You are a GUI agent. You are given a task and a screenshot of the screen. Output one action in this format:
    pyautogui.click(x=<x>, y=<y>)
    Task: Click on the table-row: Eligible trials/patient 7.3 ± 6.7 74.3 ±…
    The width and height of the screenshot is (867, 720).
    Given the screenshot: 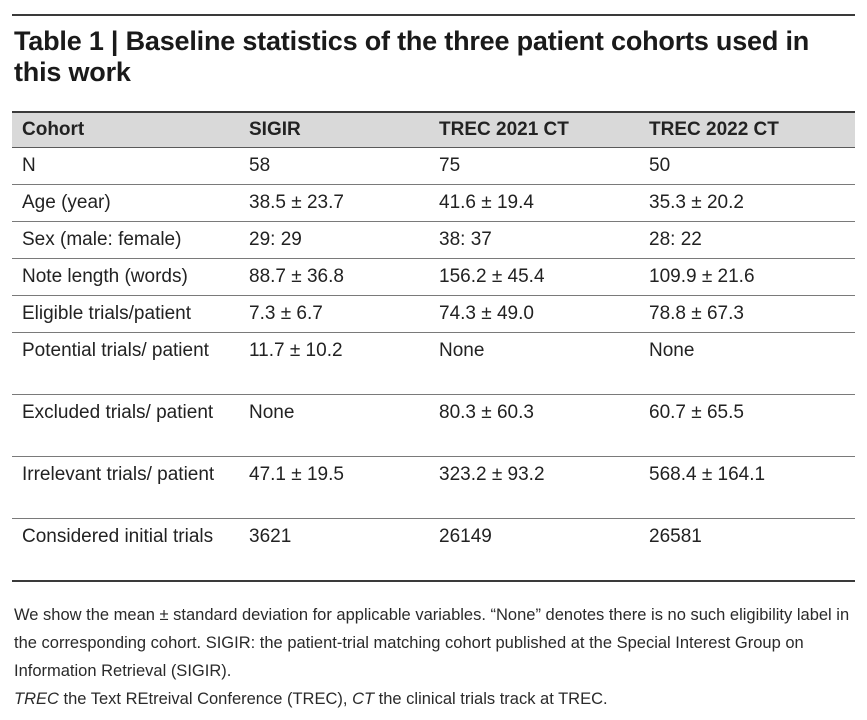 What is the action you would take?
    pyautogui.click(x=433, y=314)
    